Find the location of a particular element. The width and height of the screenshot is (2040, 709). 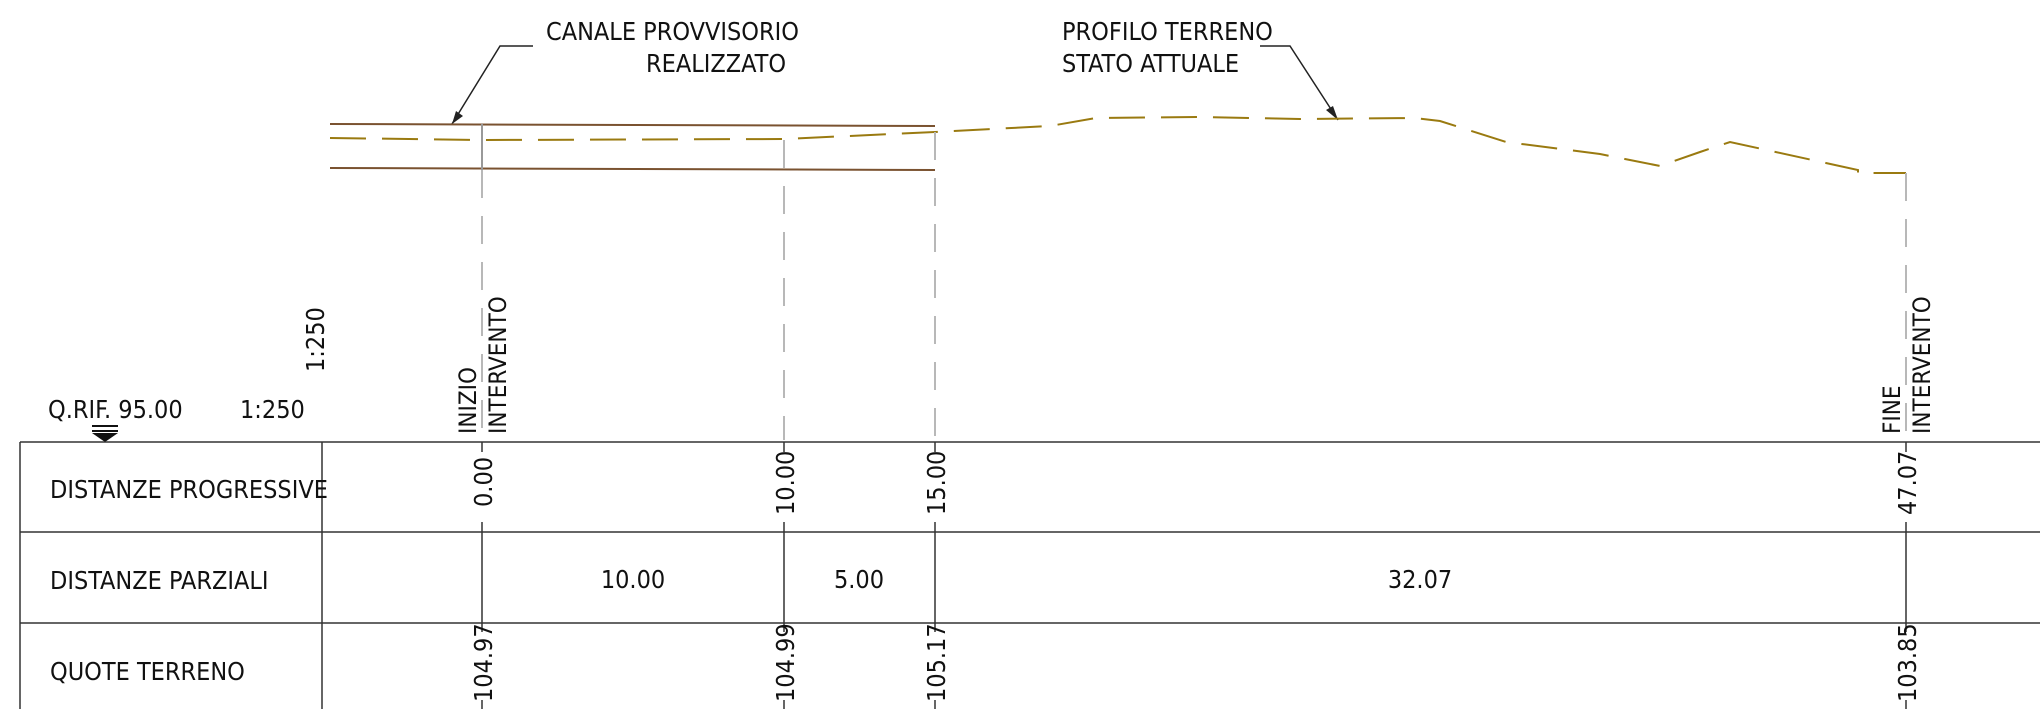

quota-value: 104.97 is located at coordinates (483, 662).